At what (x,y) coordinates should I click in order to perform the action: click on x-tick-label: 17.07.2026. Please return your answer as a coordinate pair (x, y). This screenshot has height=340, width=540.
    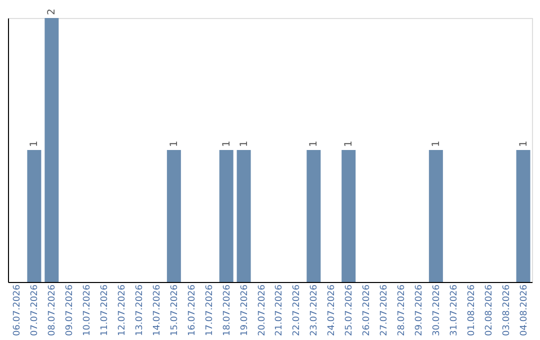
    Looking at the image, I should click on (209, 310).